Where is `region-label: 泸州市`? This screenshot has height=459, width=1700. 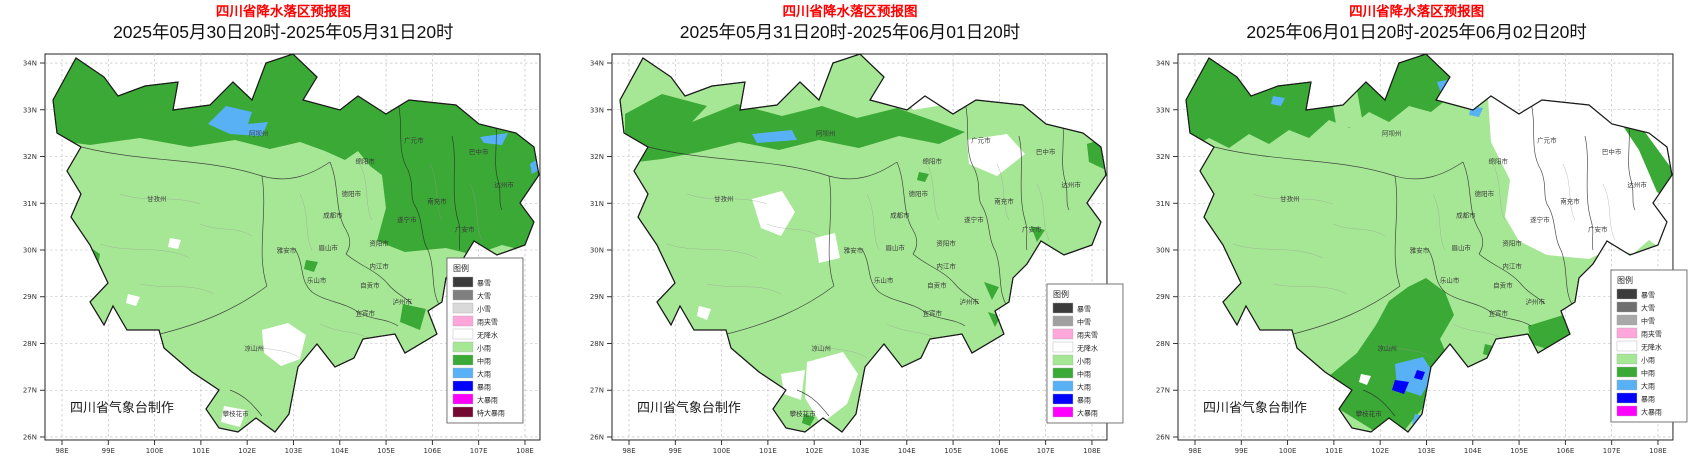
region-label: 泸州市 is located at coordinates (1536, 301).